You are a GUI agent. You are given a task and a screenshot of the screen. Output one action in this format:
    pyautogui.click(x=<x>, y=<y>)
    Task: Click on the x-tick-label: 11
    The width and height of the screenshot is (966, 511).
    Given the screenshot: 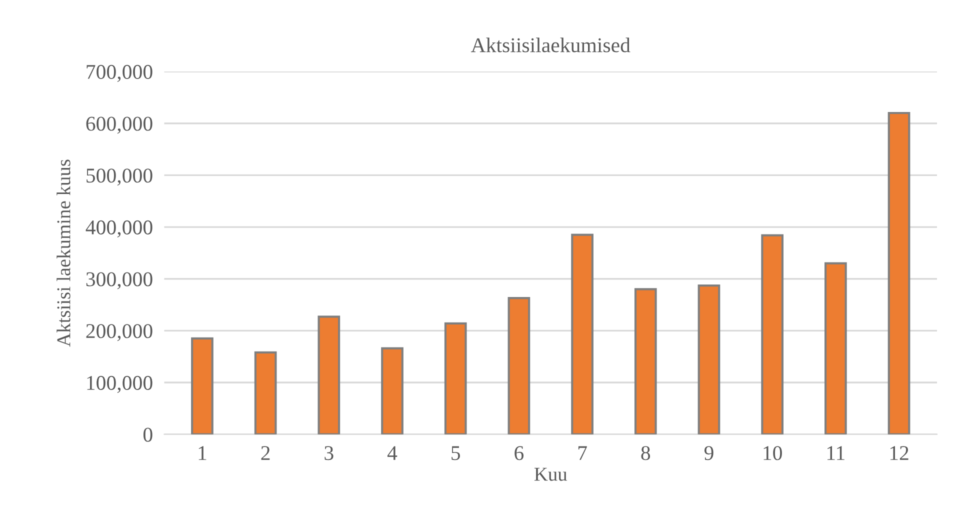 What is the action you would take?
    pyautogui.click(x=835, y=453)
    